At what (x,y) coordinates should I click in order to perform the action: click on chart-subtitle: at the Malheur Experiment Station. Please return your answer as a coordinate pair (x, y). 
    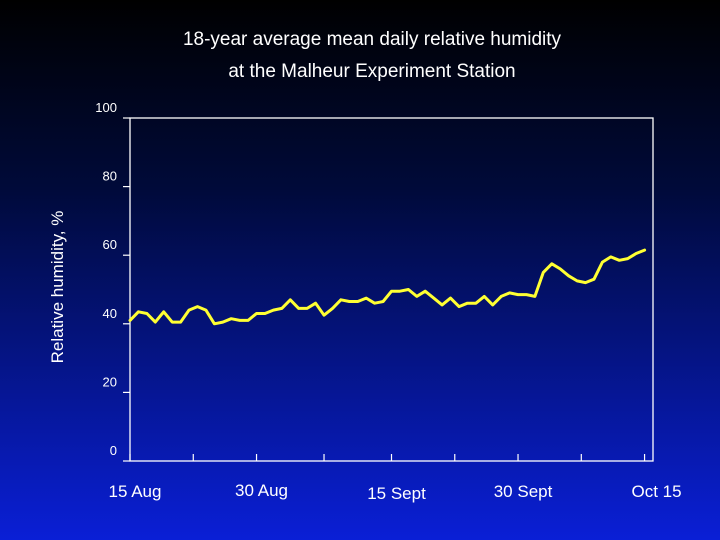
    Looking at the image, I should click on (371, 71).